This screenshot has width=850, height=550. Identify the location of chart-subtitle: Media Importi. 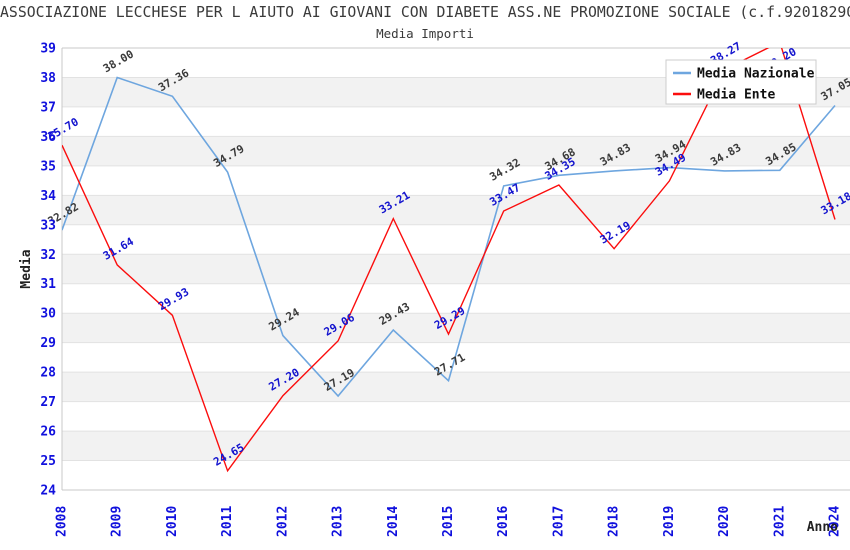
(425, 33).